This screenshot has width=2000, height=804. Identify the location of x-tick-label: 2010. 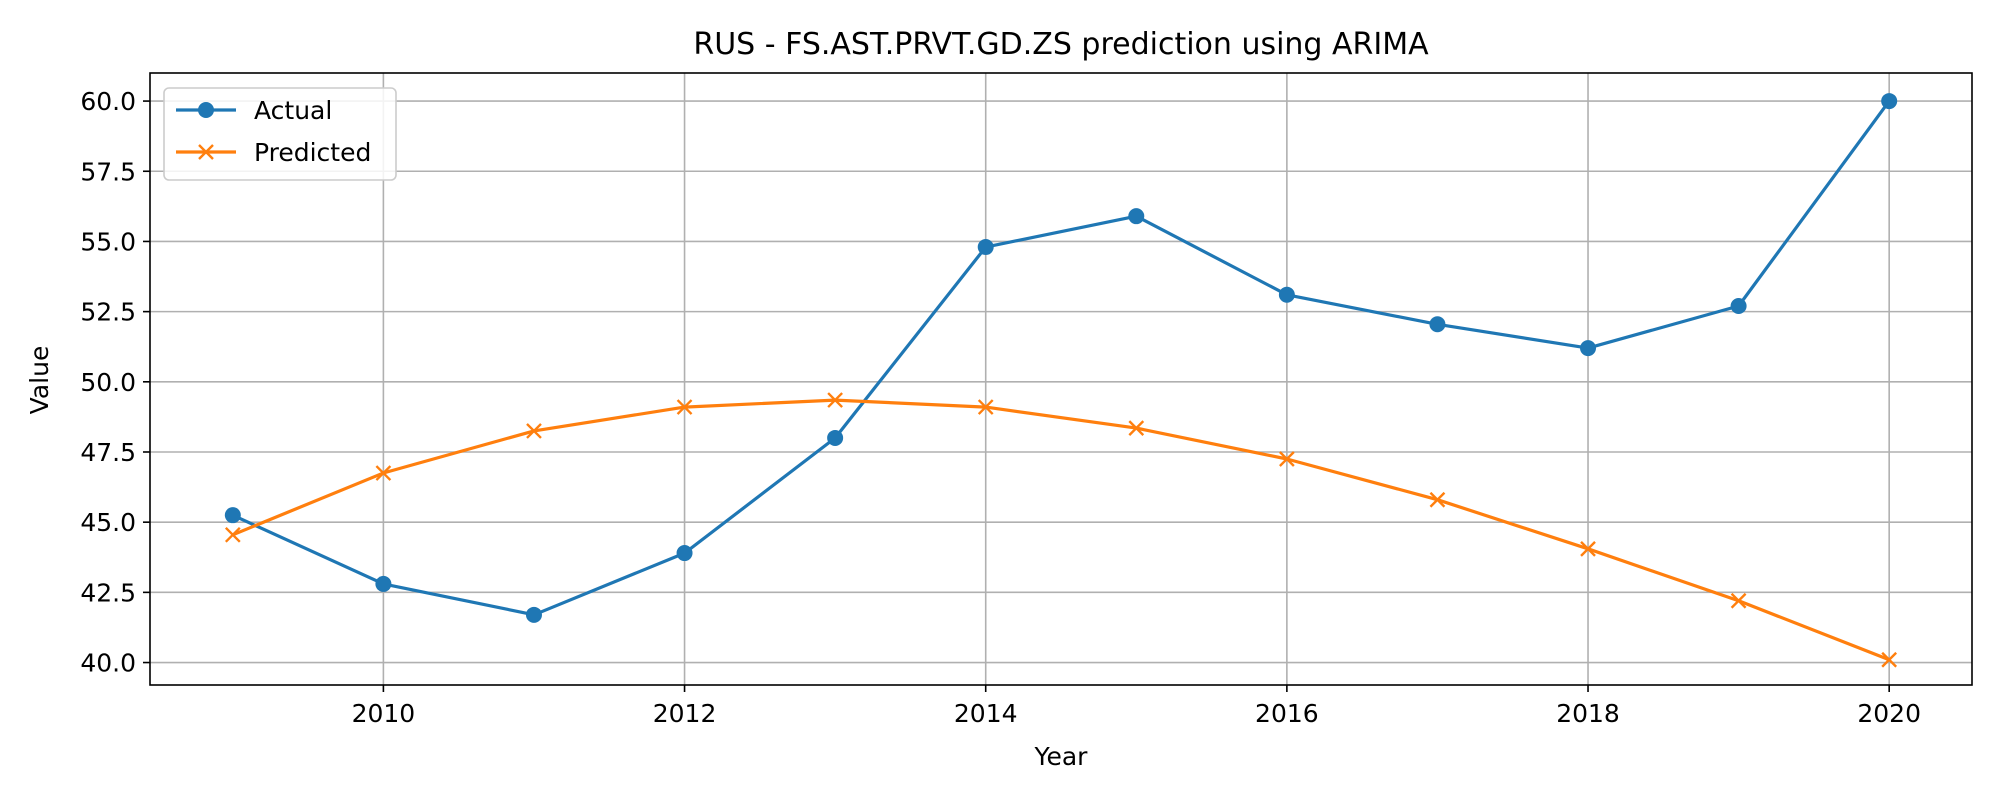
(384, 713).